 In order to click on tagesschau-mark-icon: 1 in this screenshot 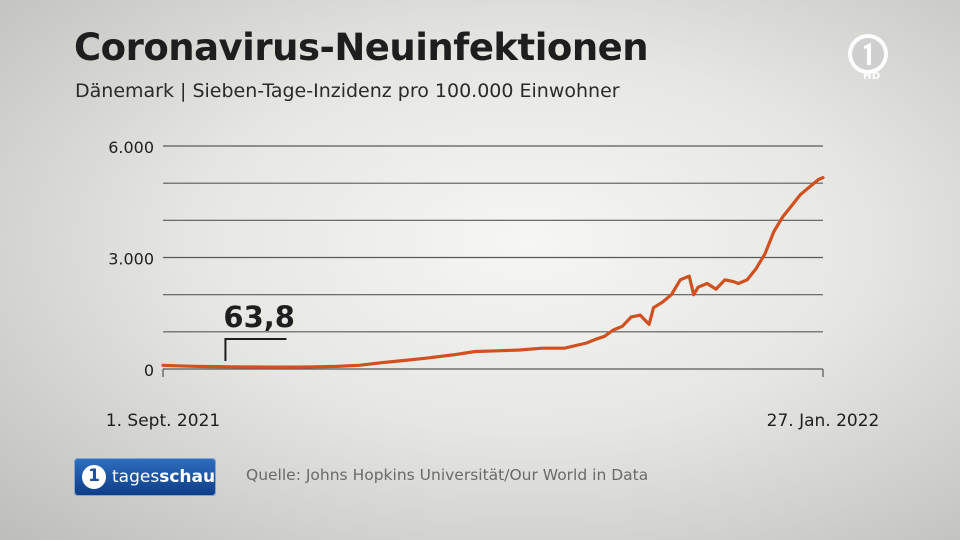, I will do `click(94, 477)`.